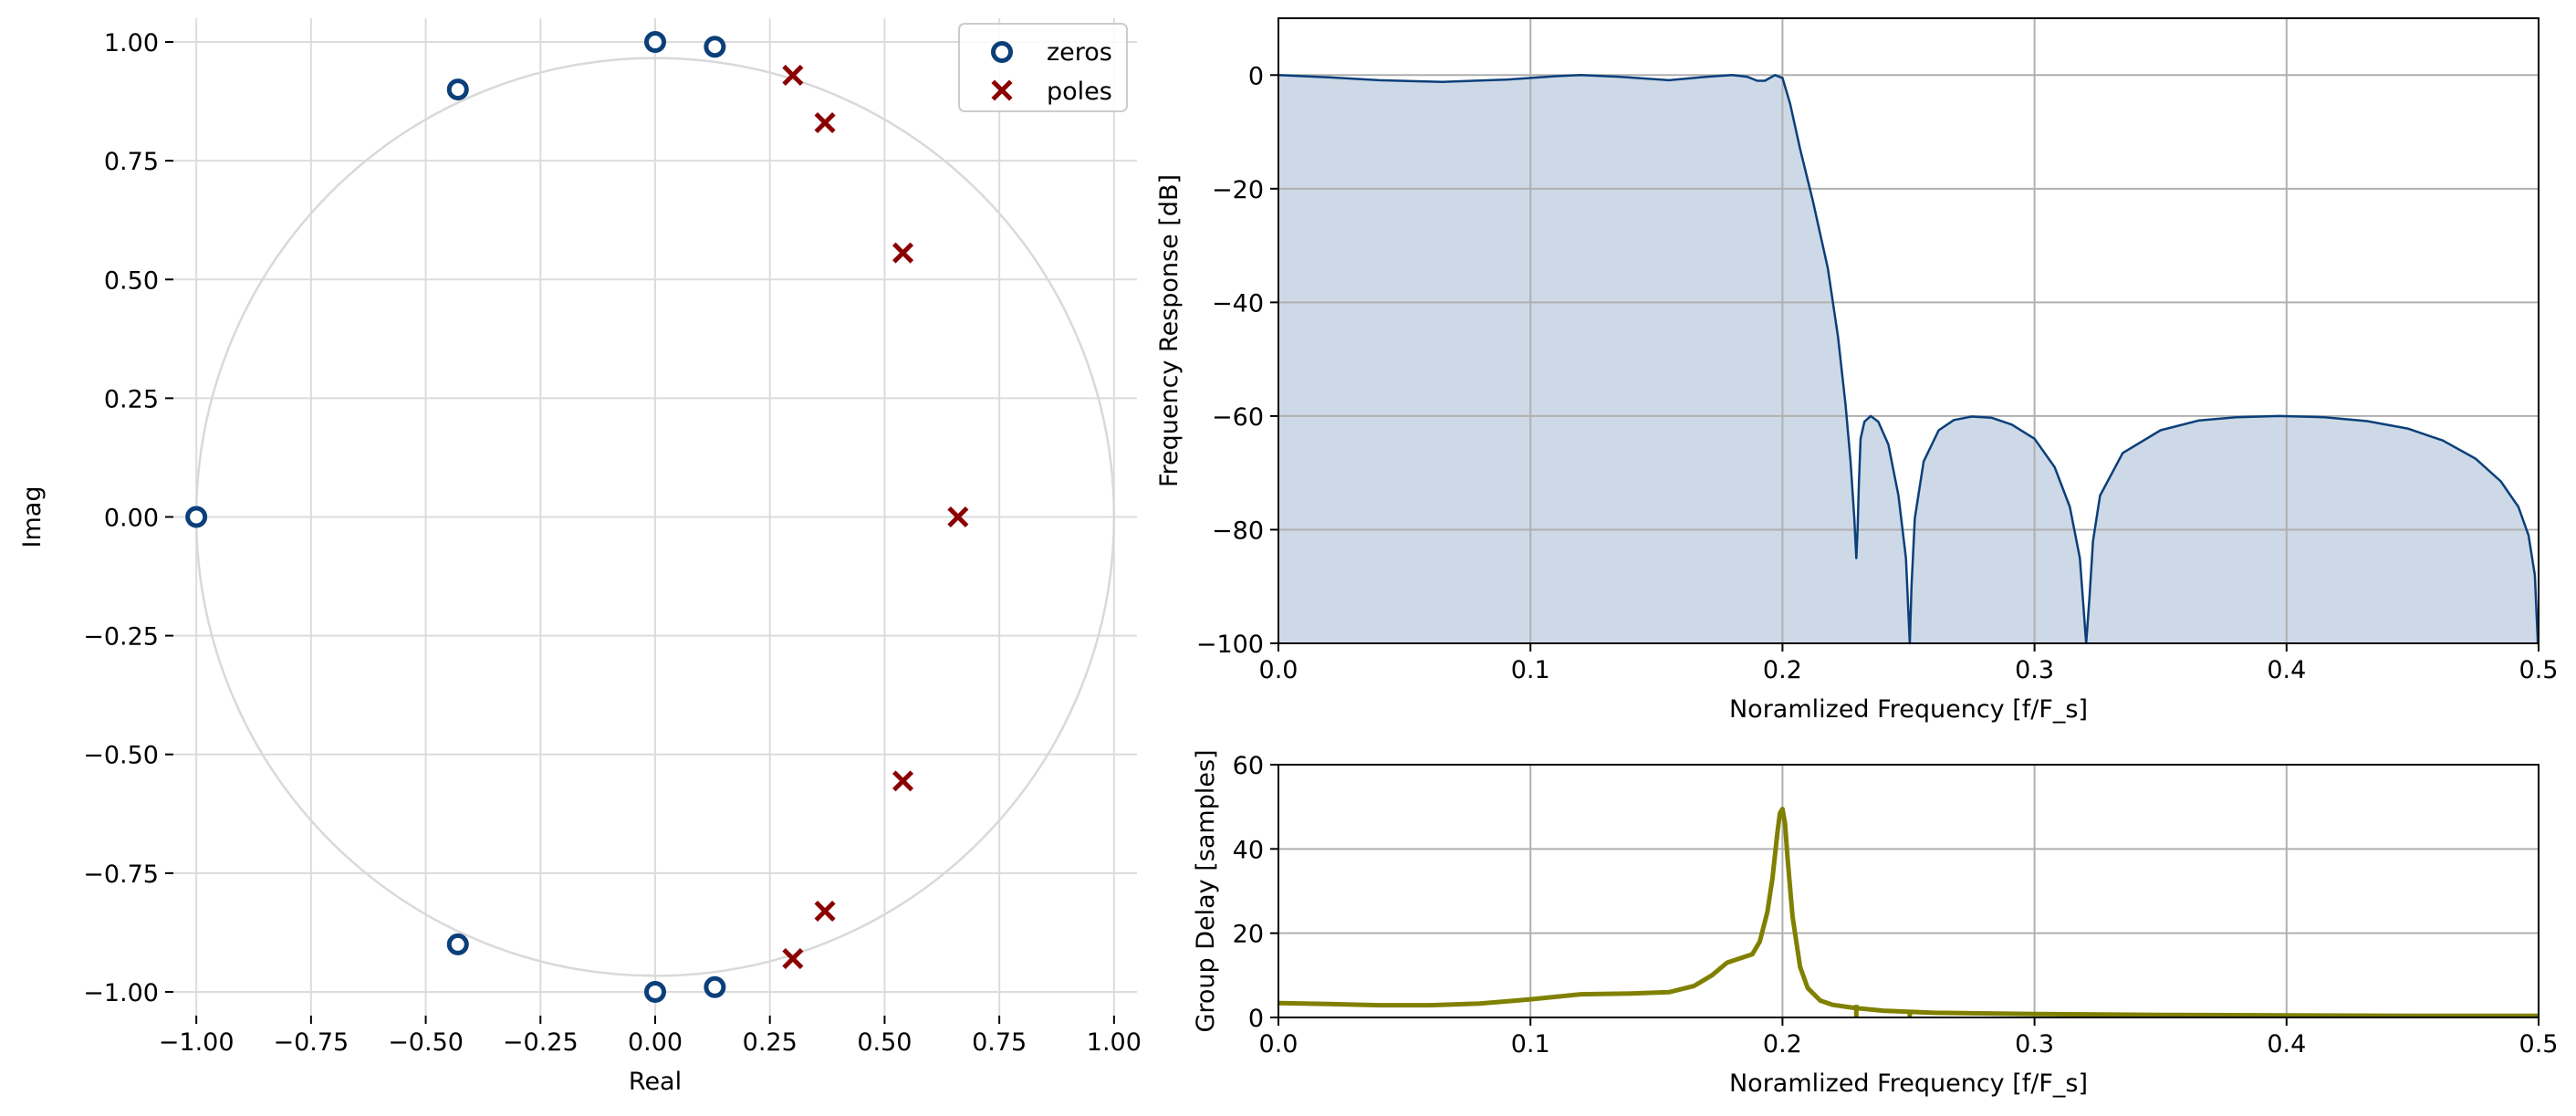  I want to click on pz-x-tick-label: −0.25, so click(541, 1042).